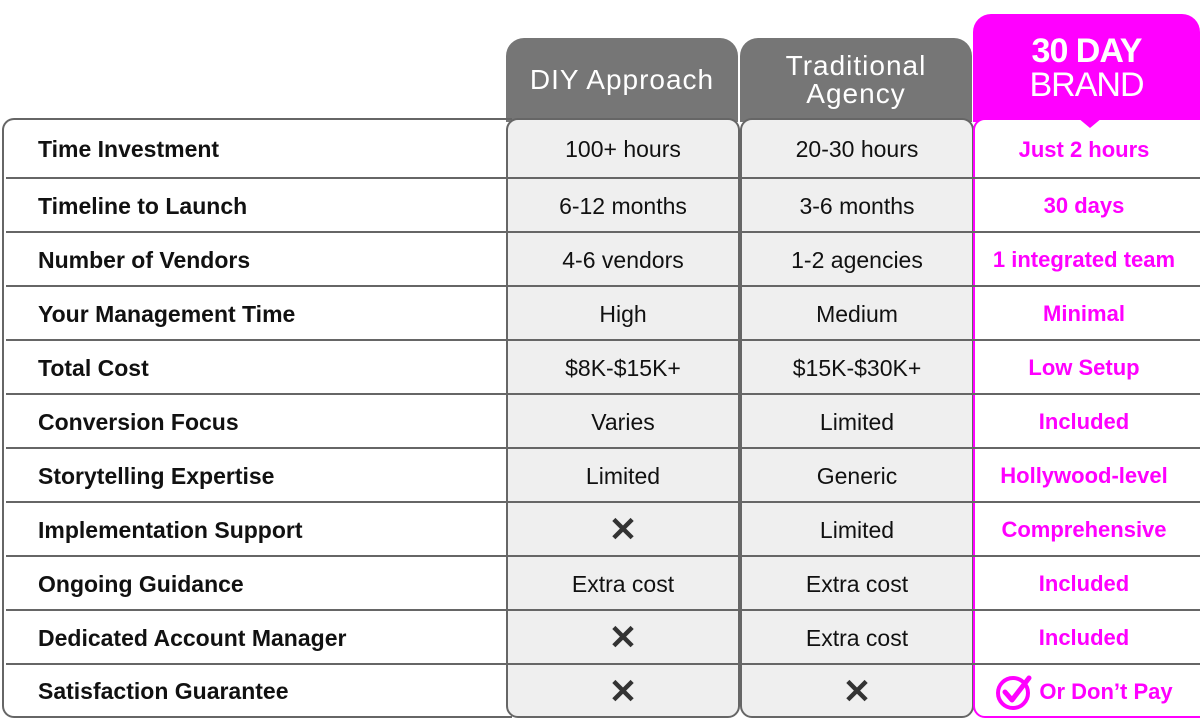  I want to click on cell-brand: Low Setup, so click(1087, 368).